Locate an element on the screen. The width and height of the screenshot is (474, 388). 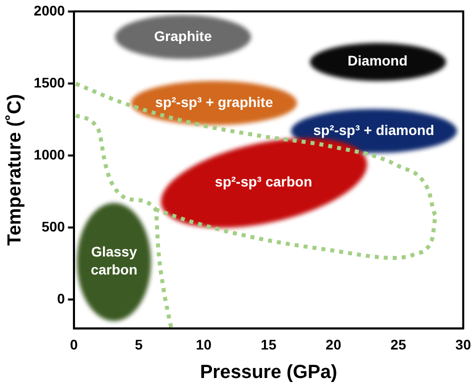
x-tick-label: 20 is located at coordinates (334, 344).